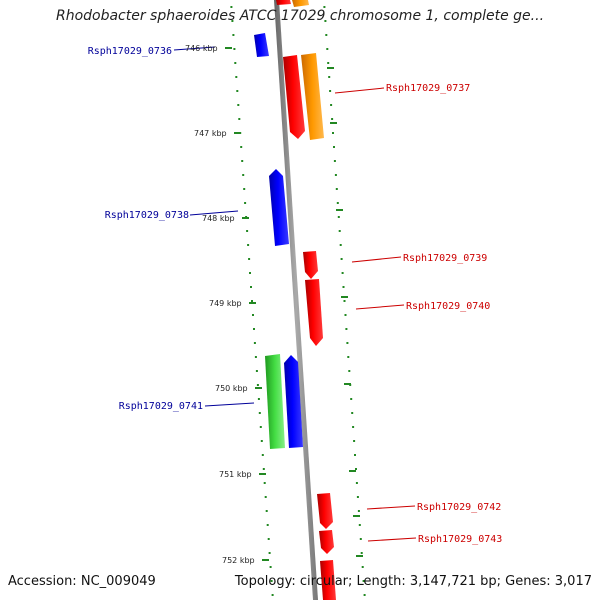  I want to click on accession-value: NC_009049, so click(118, 581).